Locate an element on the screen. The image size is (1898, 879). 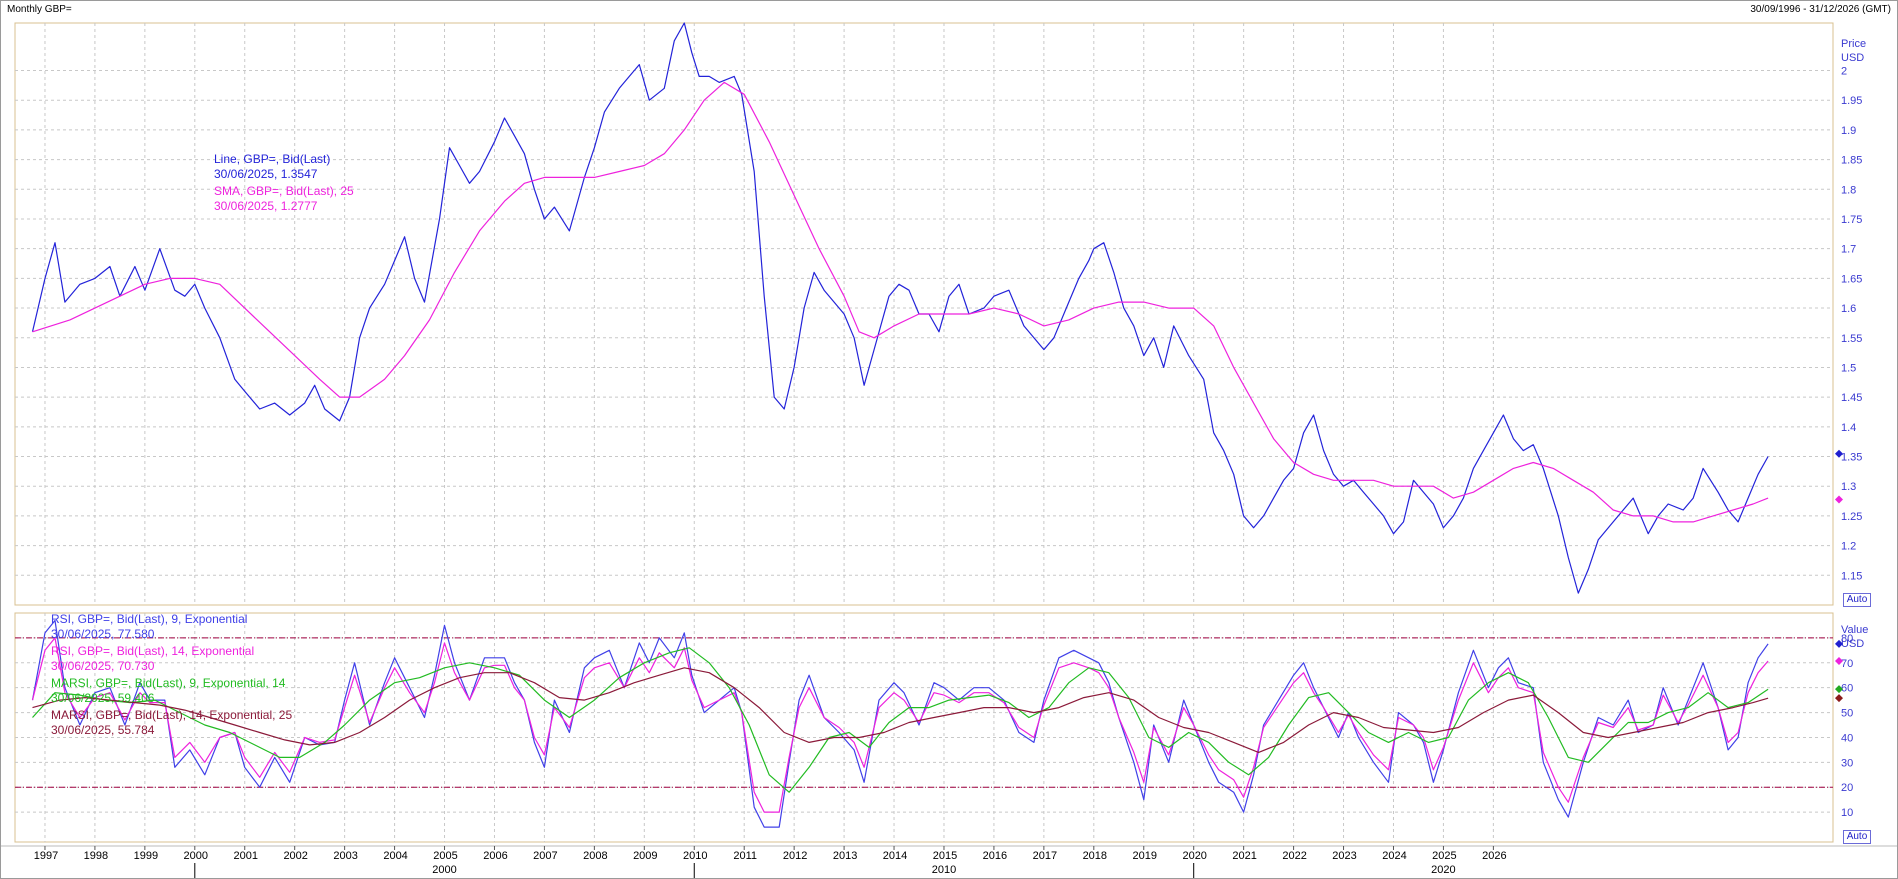
x-tick-label: 2021 is located at coordinates (1244, 856).